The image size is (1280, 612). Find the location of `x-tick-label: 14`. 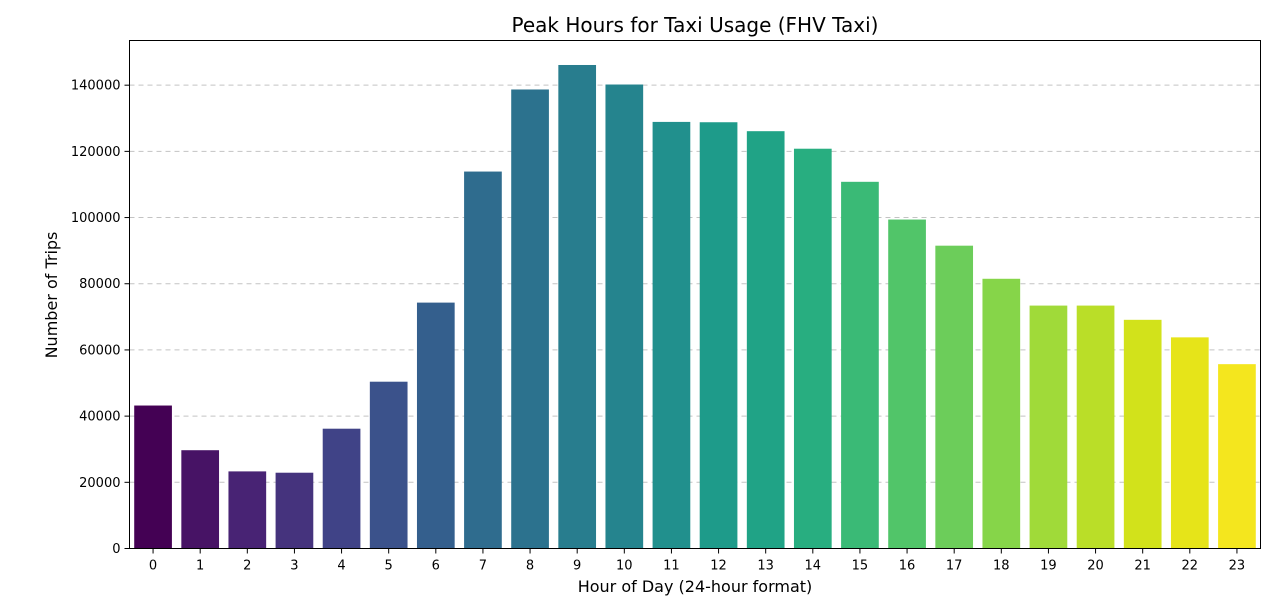

x-tick-label: 14 is located at coordinates (813, 566).